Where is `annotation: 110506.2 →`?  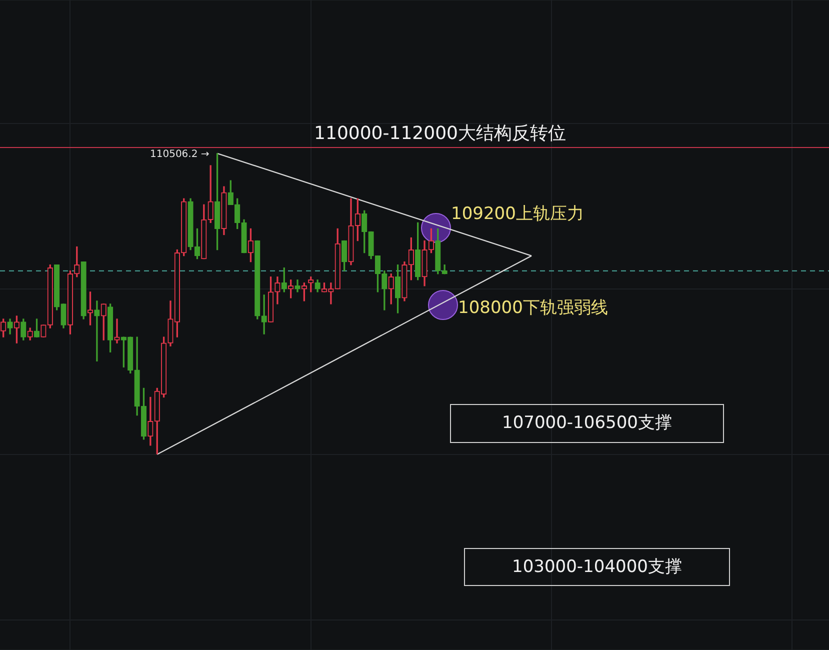
annotation: 110506.2 → is located at coordinates (180, 155).